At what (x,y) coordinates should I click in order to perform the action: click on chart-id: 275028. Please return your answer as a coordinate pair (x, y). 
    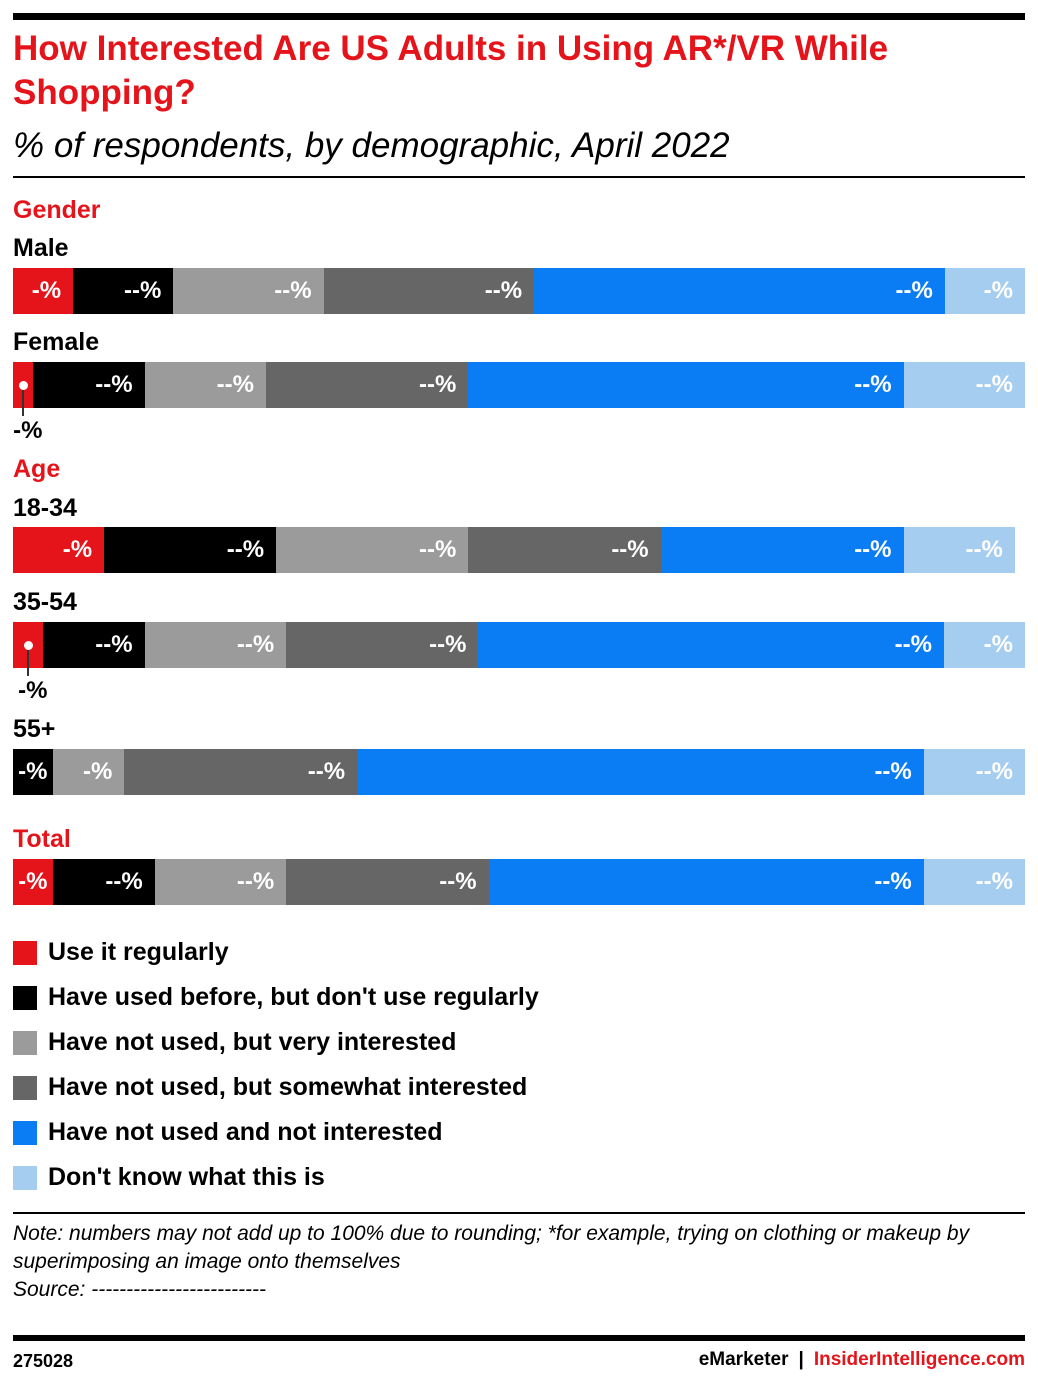
    Looking at the image, I should click on (43, 1361).